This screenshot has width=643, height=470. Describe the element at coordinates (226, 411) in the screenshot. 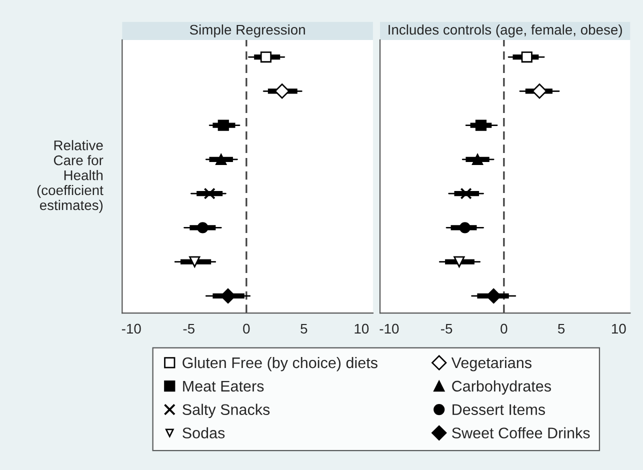

I see `legend-label: Salty Snacks` at that location.